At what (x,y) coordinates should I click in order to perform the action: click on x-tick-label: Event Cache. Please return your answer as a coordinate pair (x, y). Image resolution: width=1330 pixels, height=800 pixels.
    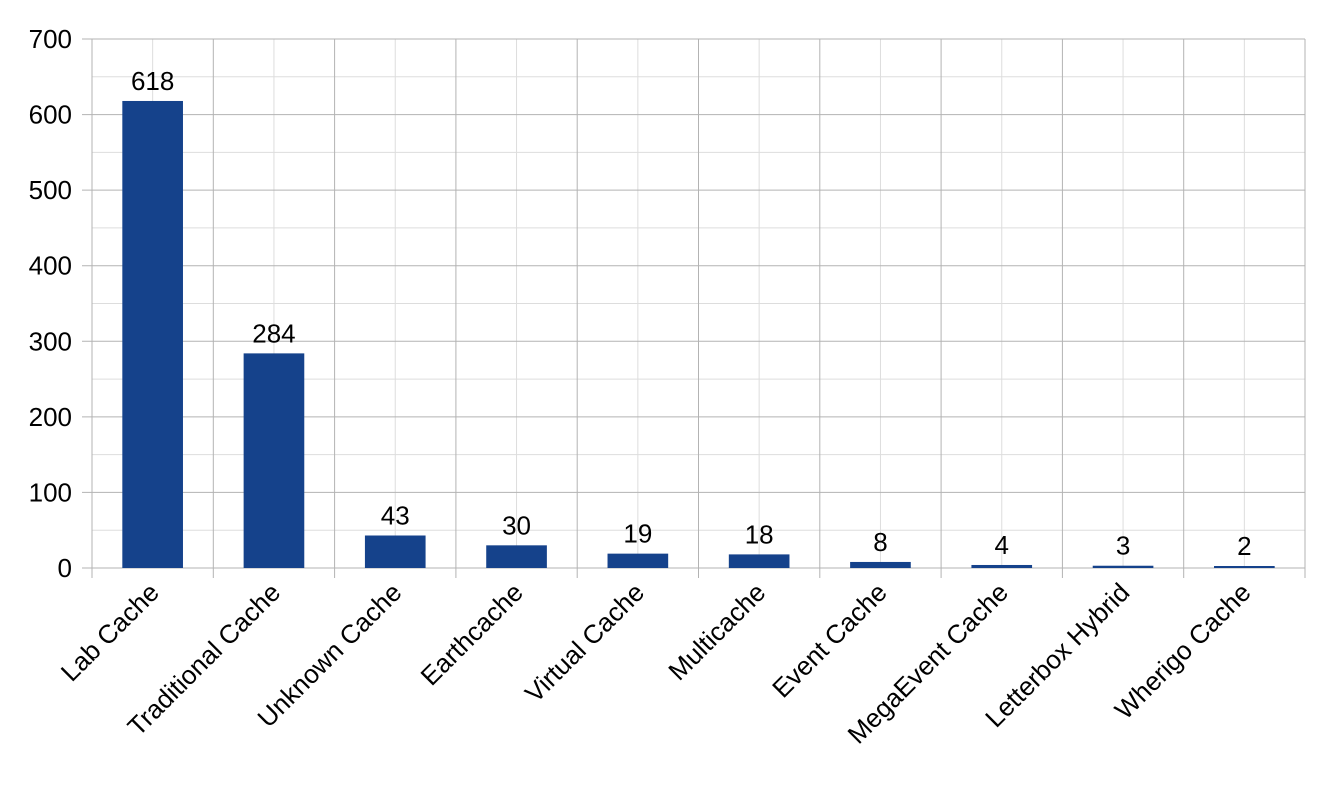
    Looking at the image, I should click on (829, 640).